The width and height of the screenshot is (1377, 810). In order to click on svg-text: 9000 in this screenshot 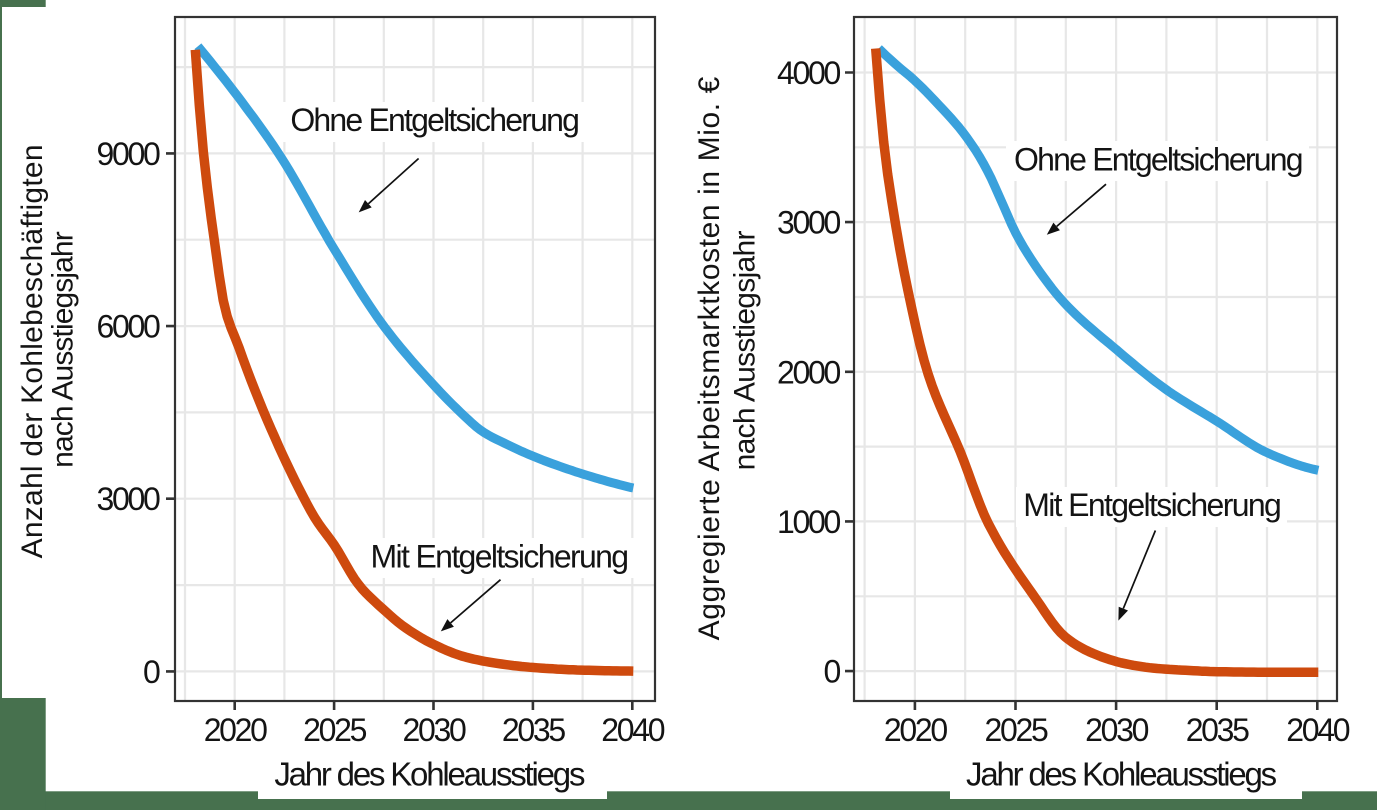, I will do `click(128, 154)`.